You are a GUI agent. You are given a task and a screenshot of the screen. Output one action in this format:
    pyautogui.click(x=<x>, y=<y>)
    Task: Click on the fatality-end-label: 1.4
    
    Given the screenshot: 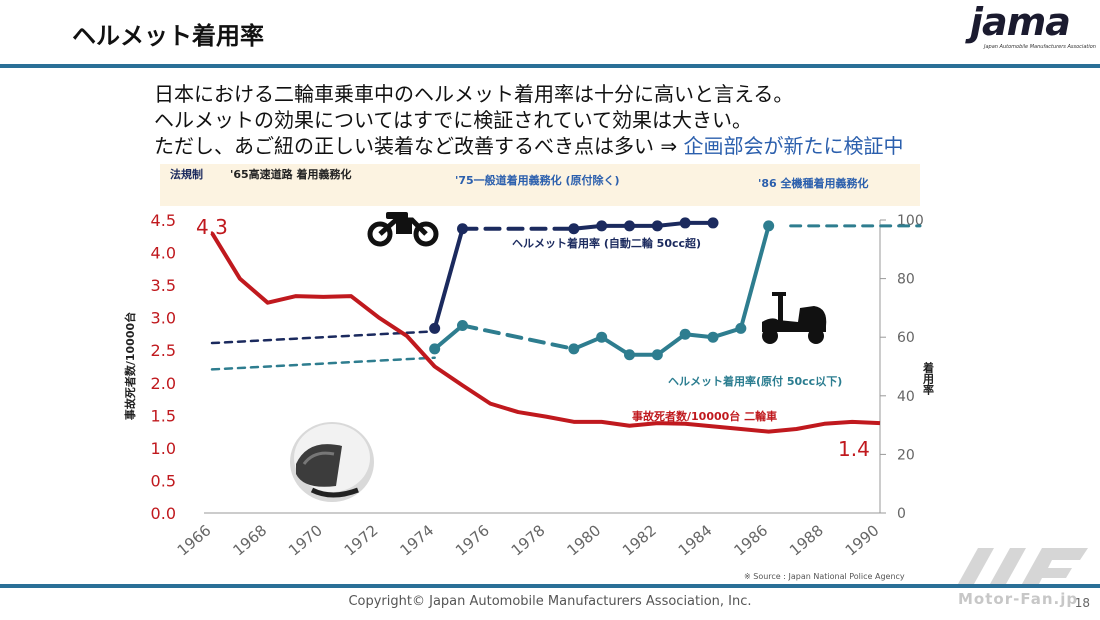 What is the action you would take?
    pyautogui.click(x=854, y=449)
    